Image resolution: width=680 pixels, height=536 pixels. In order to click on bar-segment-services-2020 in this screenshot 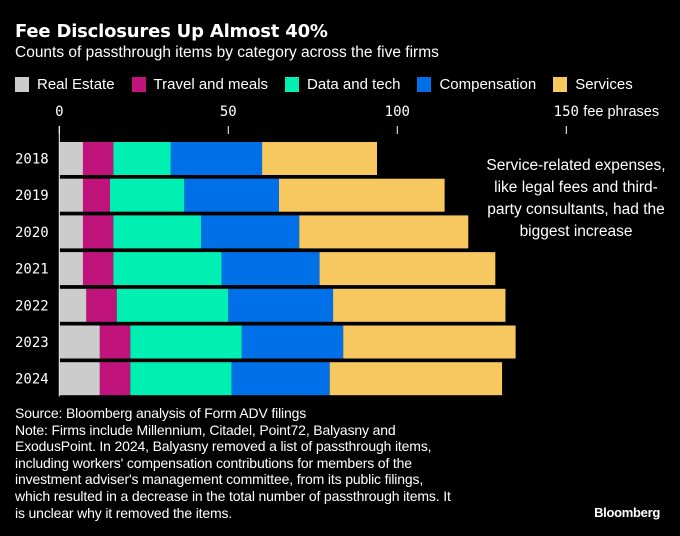, I will do `click(384, 232)`.